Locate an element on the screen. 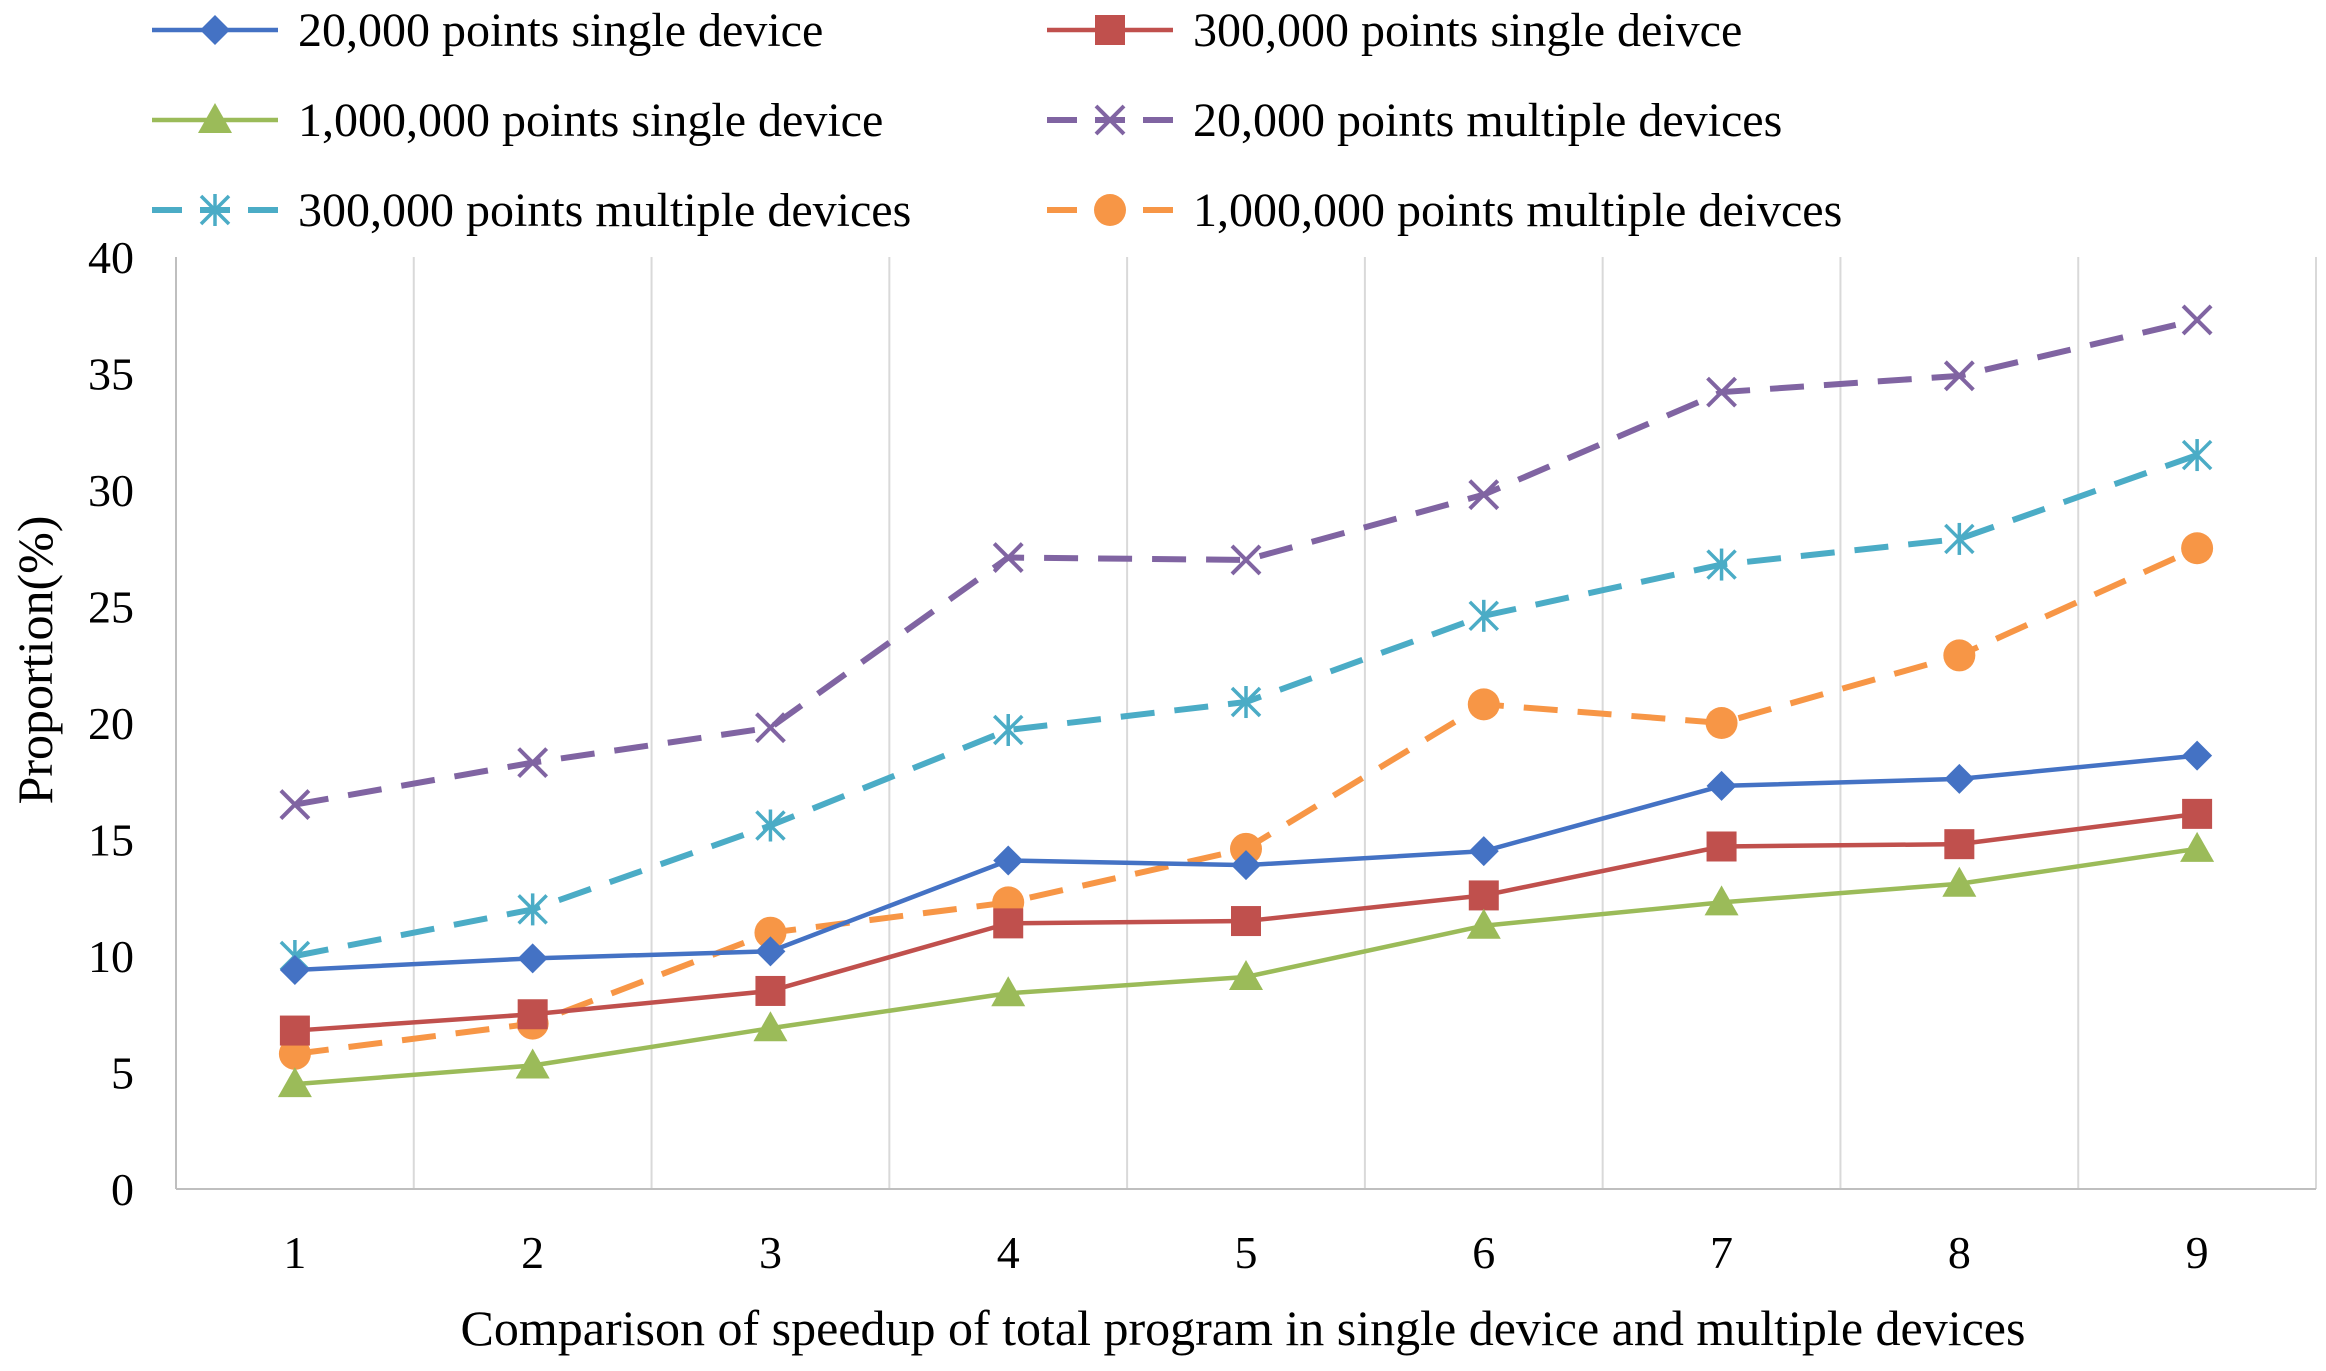 This screenshot has height=1371, width=2326. x-tick-label: 1 is located at coordinates (294, 1252).